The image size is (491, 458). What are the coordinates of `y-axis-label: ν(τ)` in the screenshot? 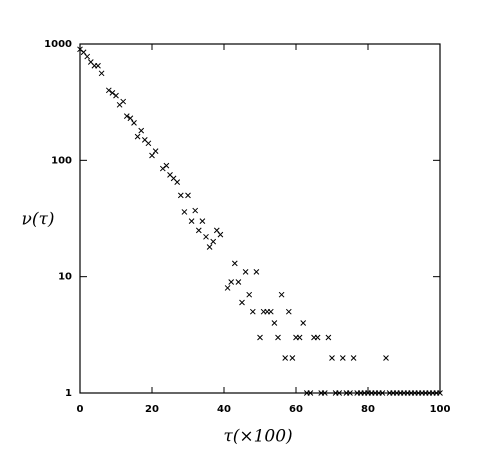 It's located at (37, 220).